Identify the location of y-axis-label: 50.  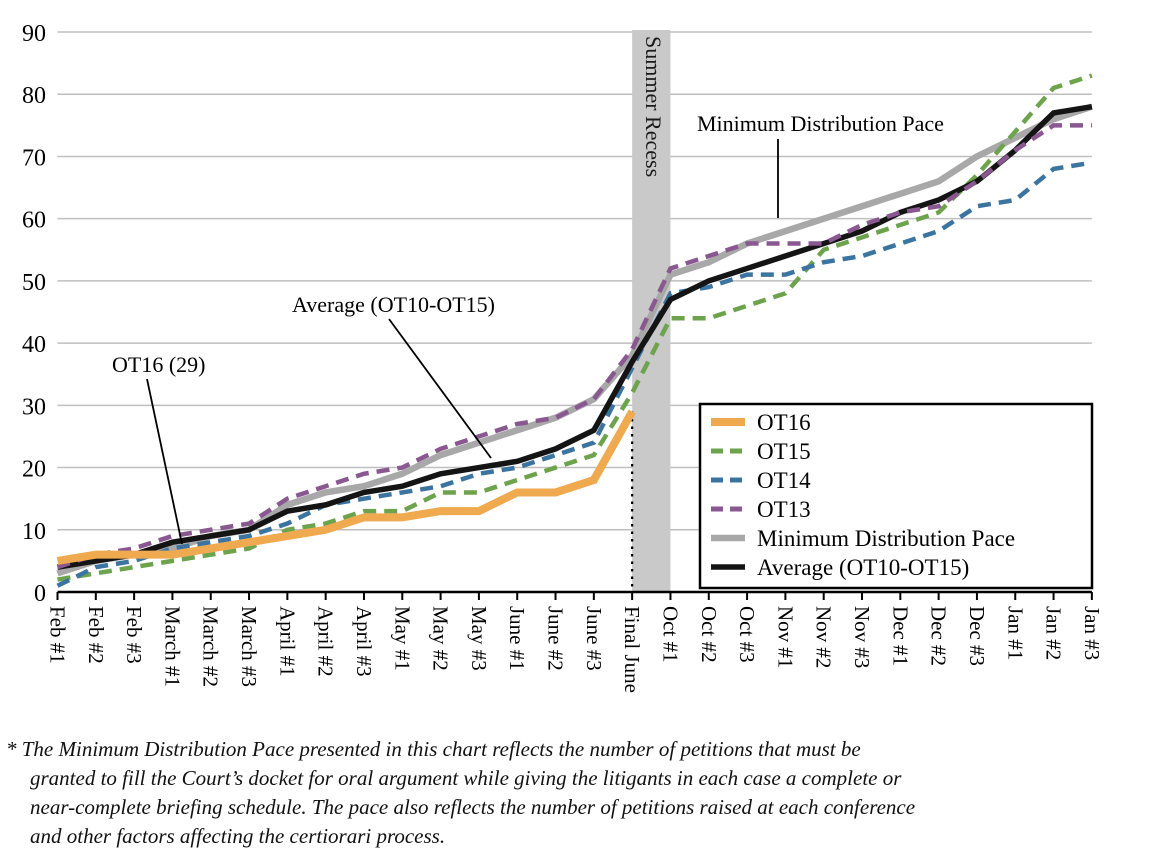
(34, 283).